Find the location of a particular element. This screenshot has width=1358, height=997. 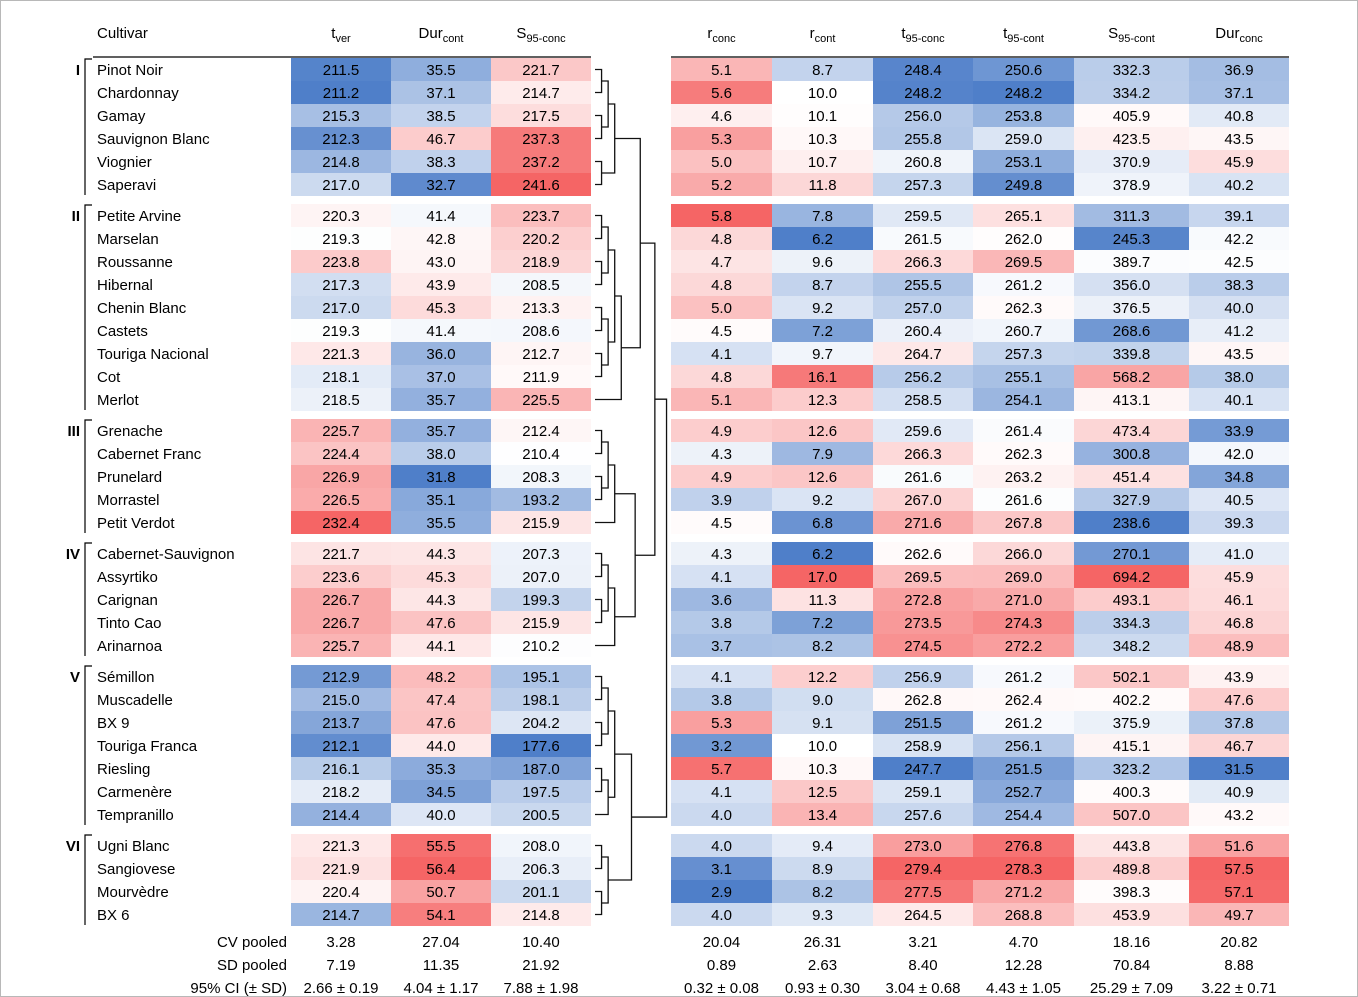

summary-value-label: 11.35 is located at coordinates (441, 965).